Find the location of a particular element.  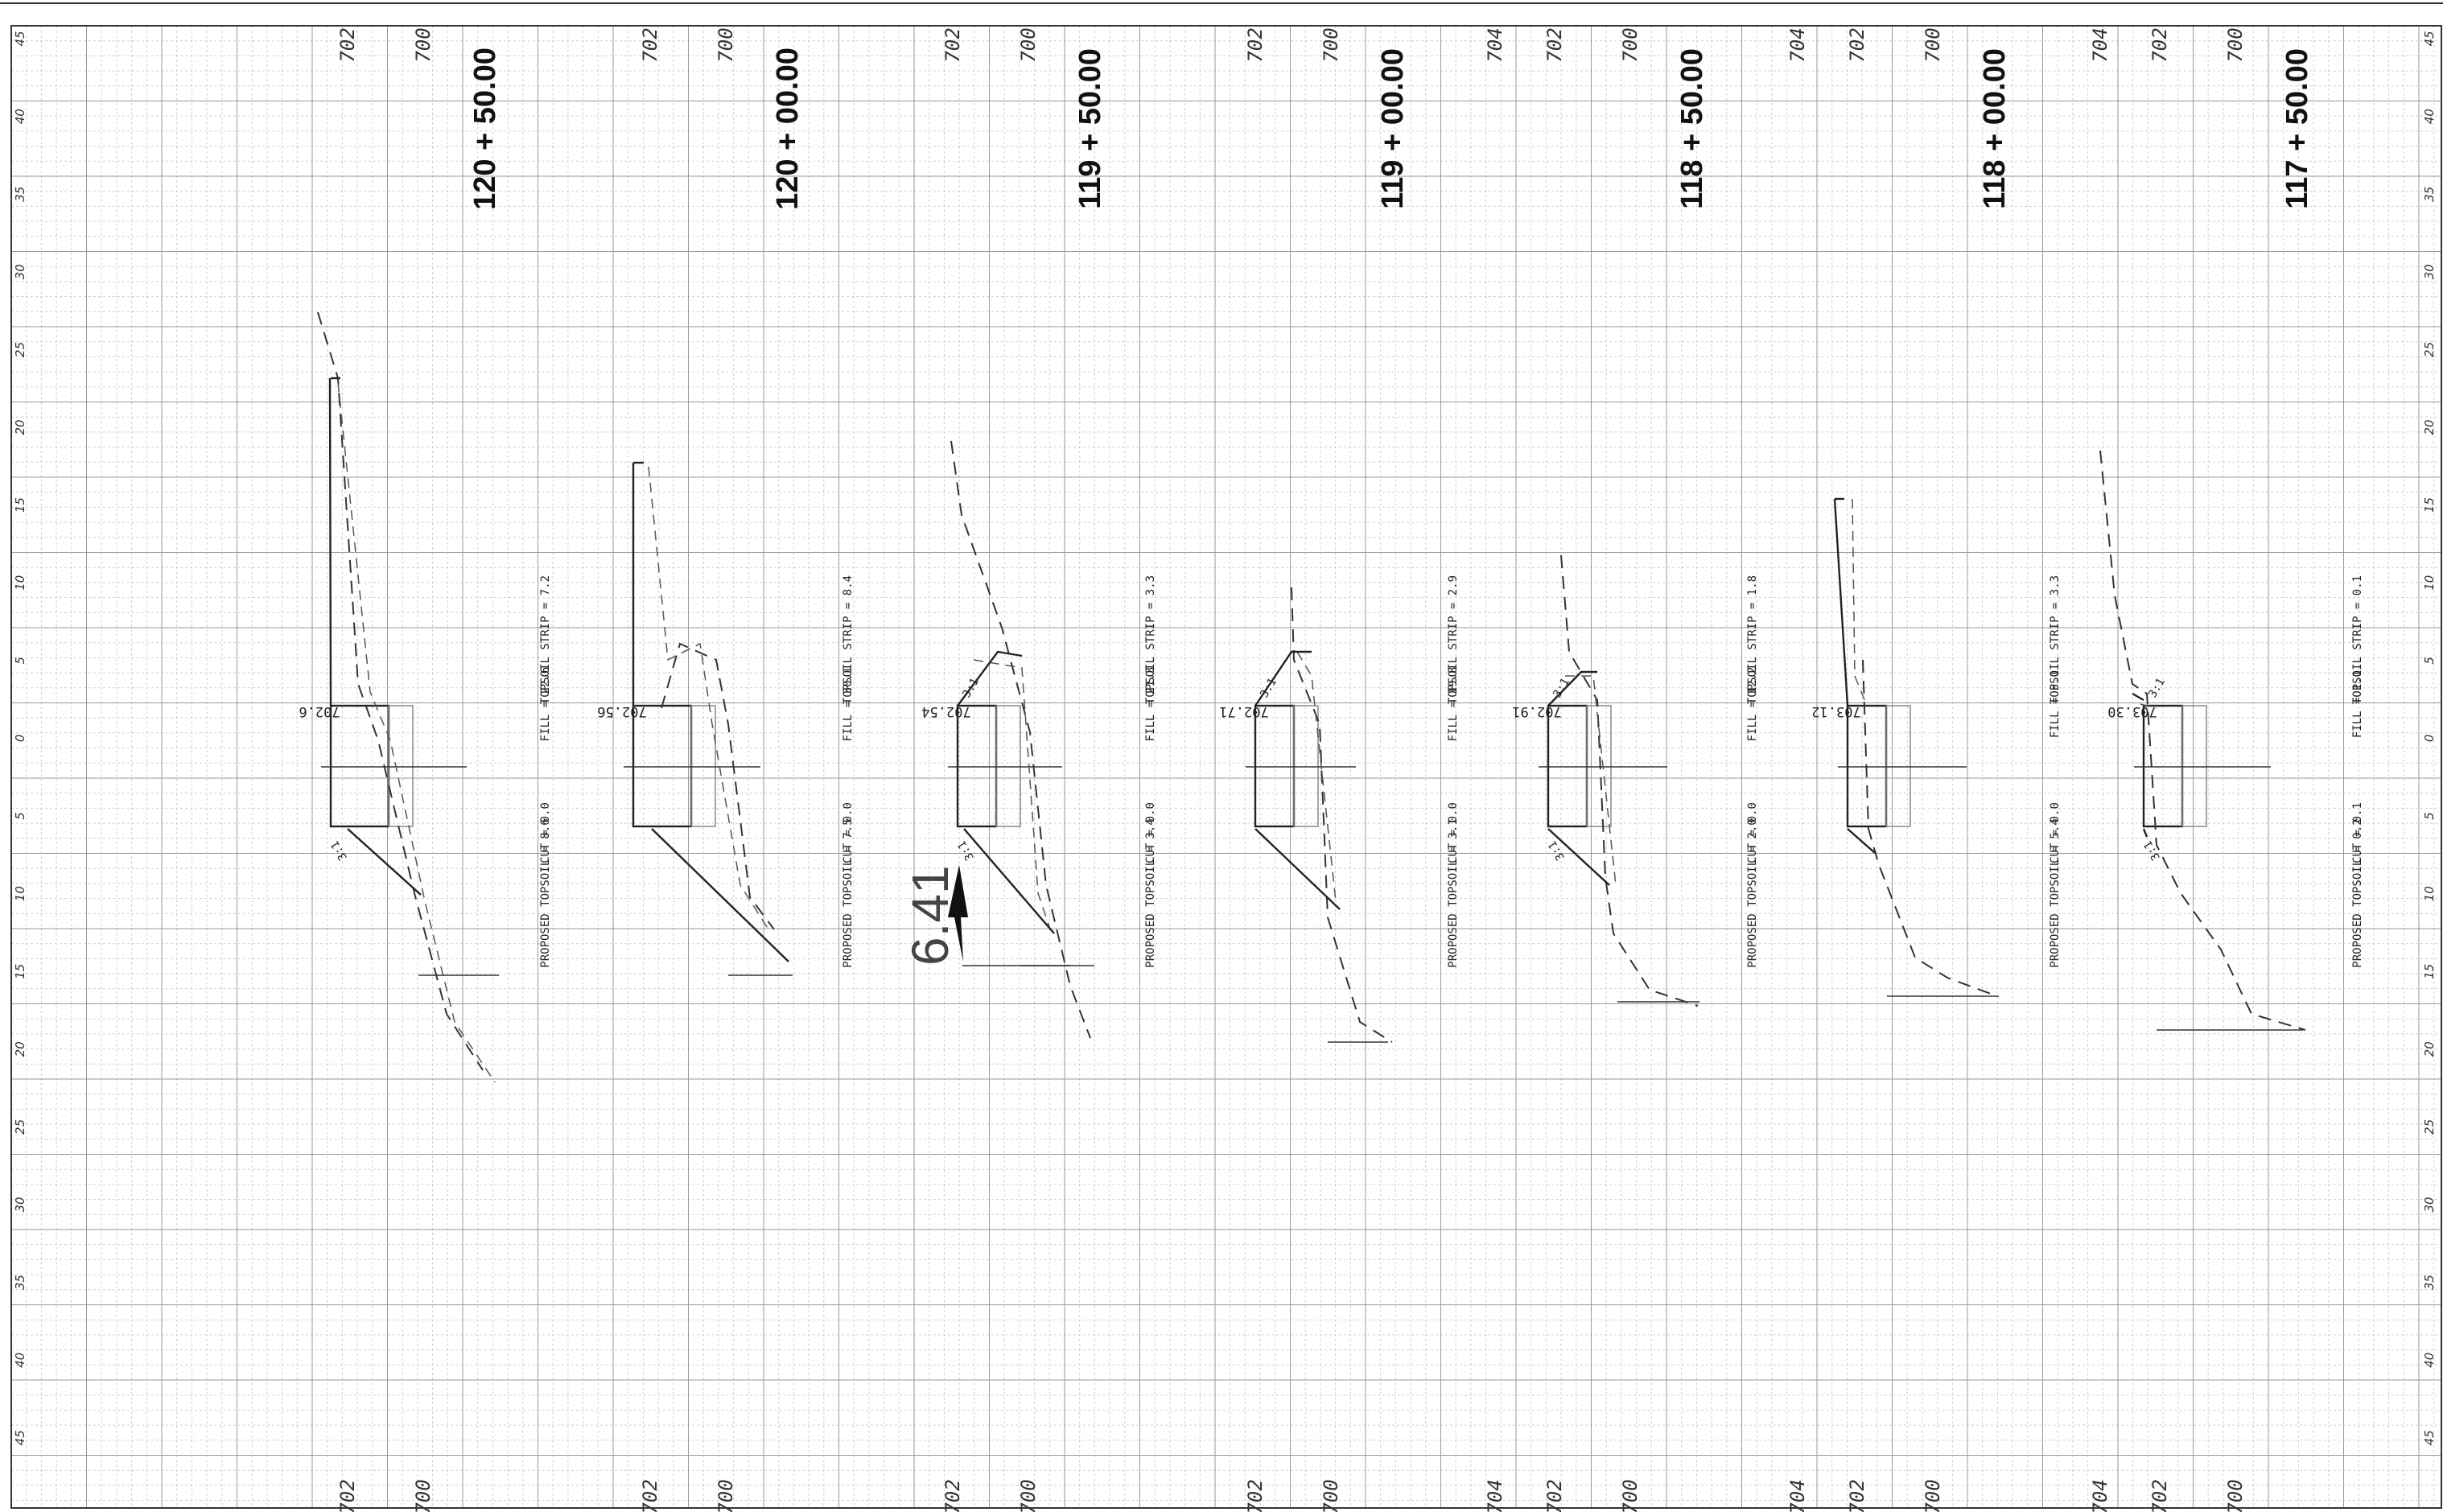

topsoil-strip-quantity: TOPSOIL STRIP = 8.4 is located at coordinates (848, 639).